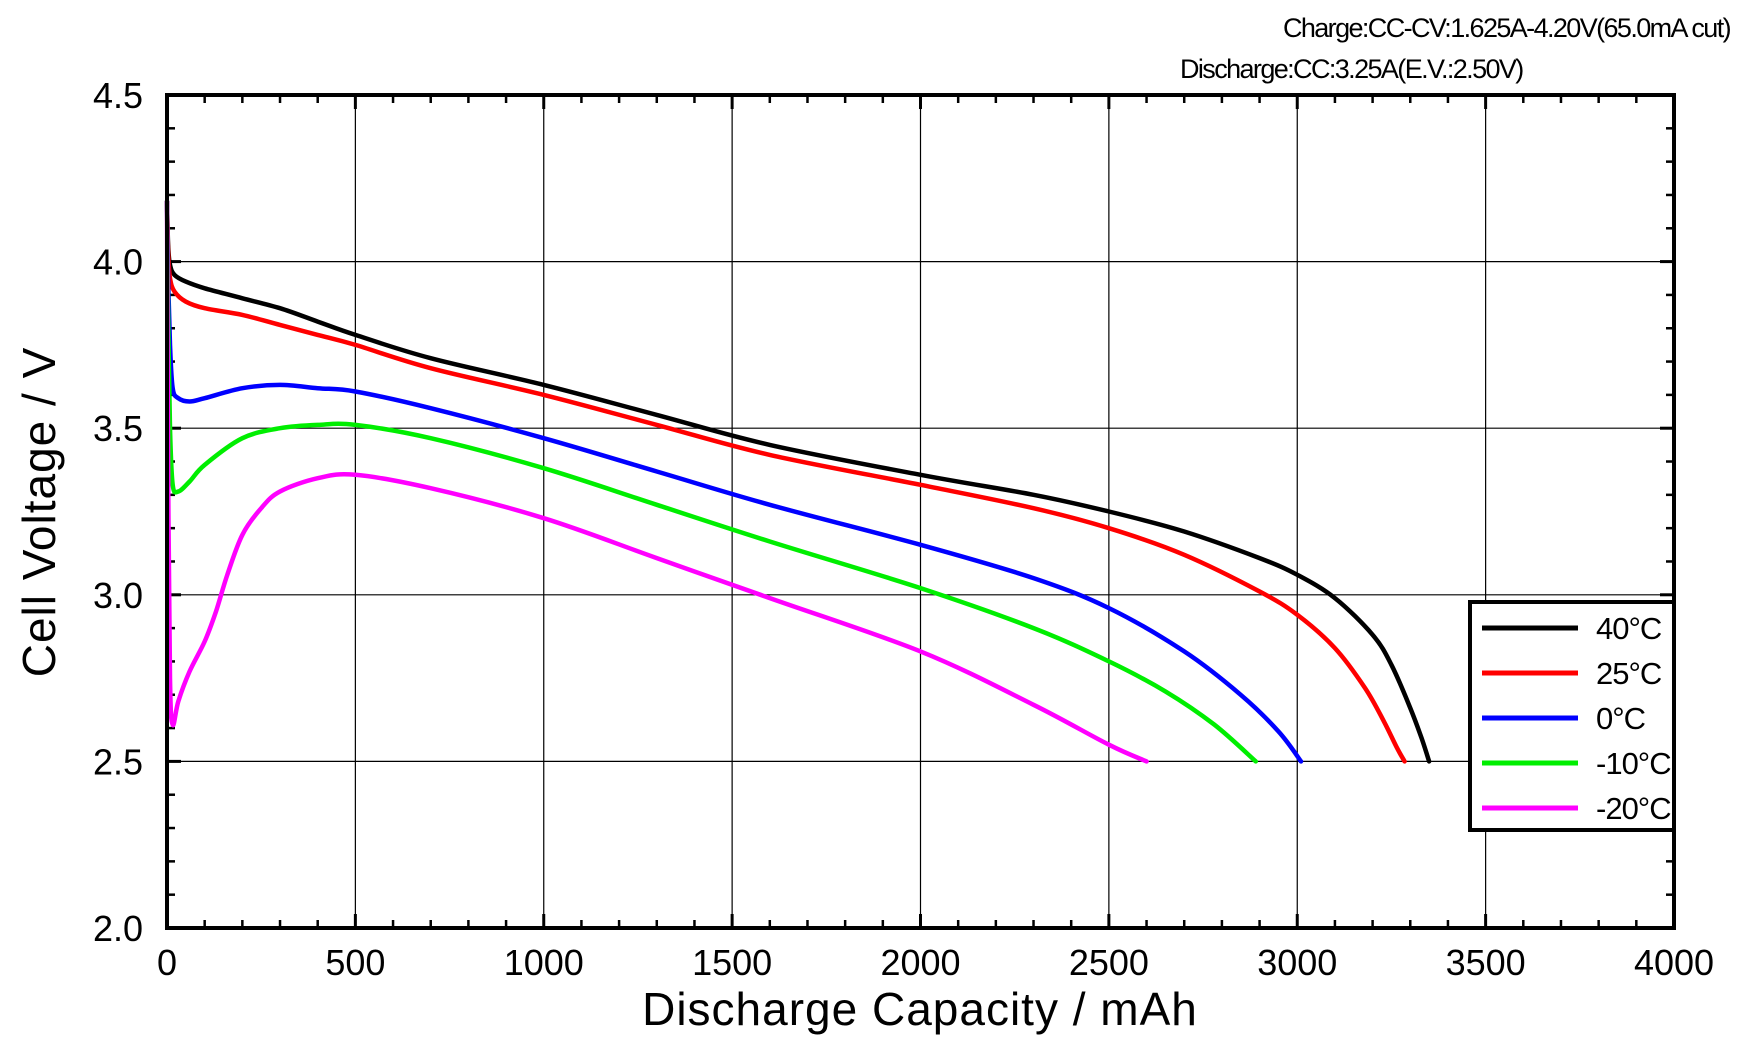  What do you see at coordinates (1109, 962) in the screenshot?
I see `x-tick-label: 2500` at bounding box center [1109, 962].